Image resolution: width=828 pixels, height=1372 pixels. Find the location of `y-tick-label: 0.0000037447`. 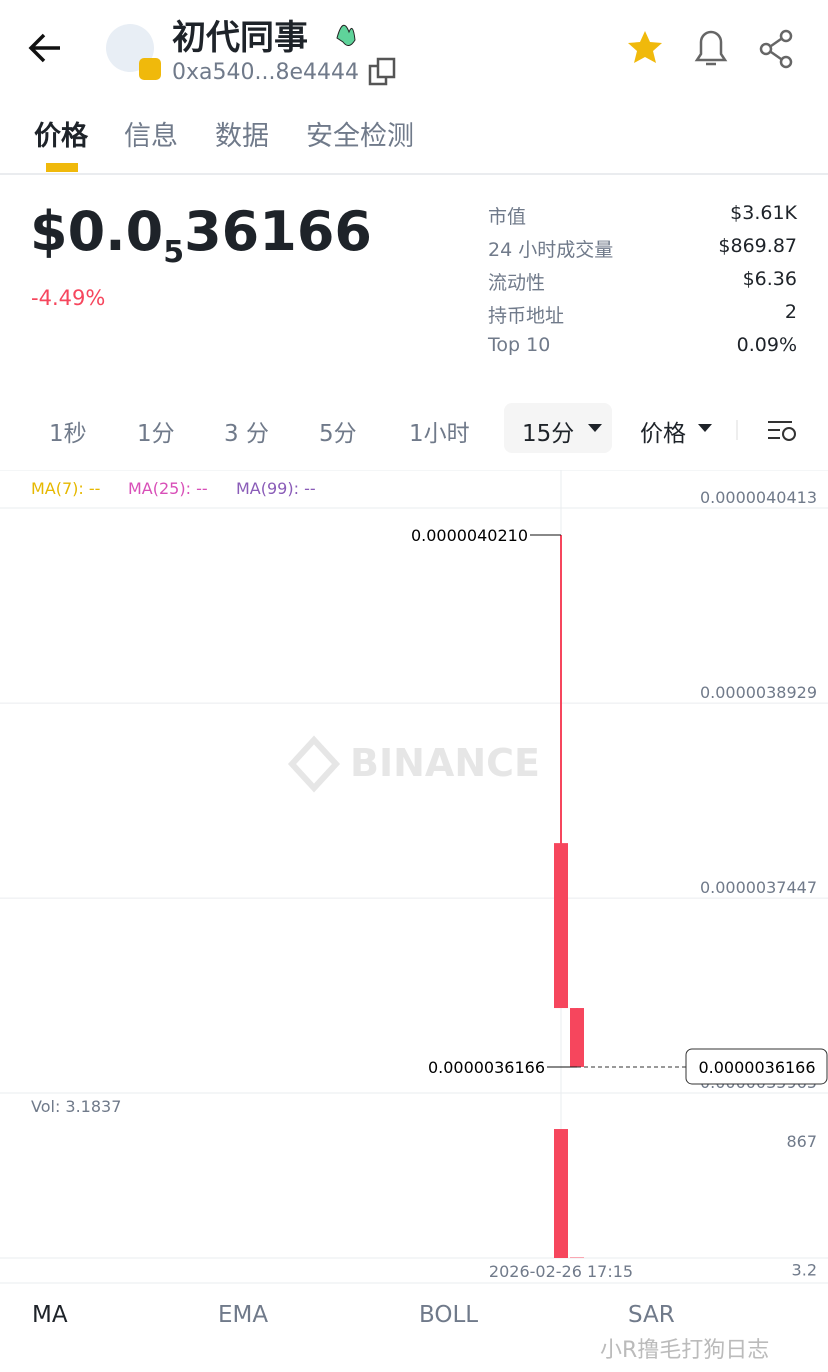

y-tick-label: 0.0000037447 is located at coordinates (758, 887).